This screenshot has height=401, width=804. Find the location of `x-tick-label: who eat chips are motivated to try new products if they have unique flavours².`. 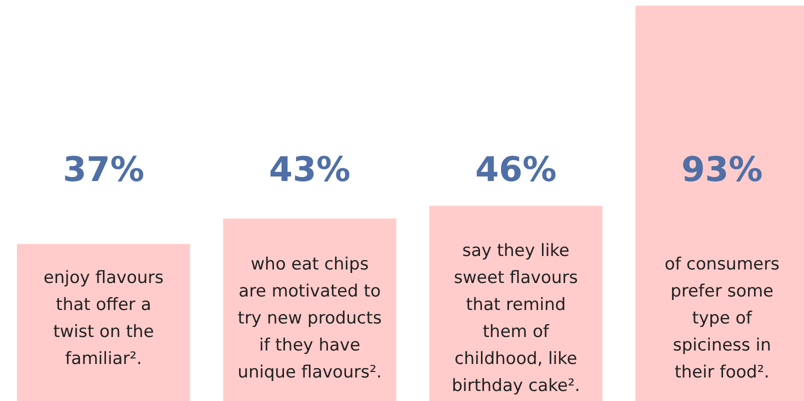

x-tick-label: who eat chips are motivated to try new products if they have unique flavours². is located at coordinates (310, 318).